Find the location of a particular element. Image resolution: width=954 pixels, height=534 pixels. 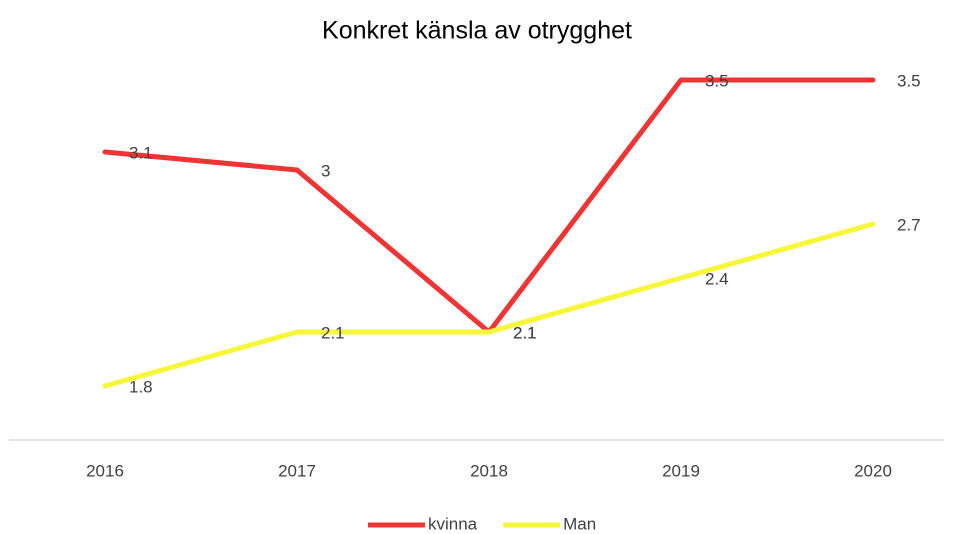

data-label: 3.1 is located at coordinates (141, 152).